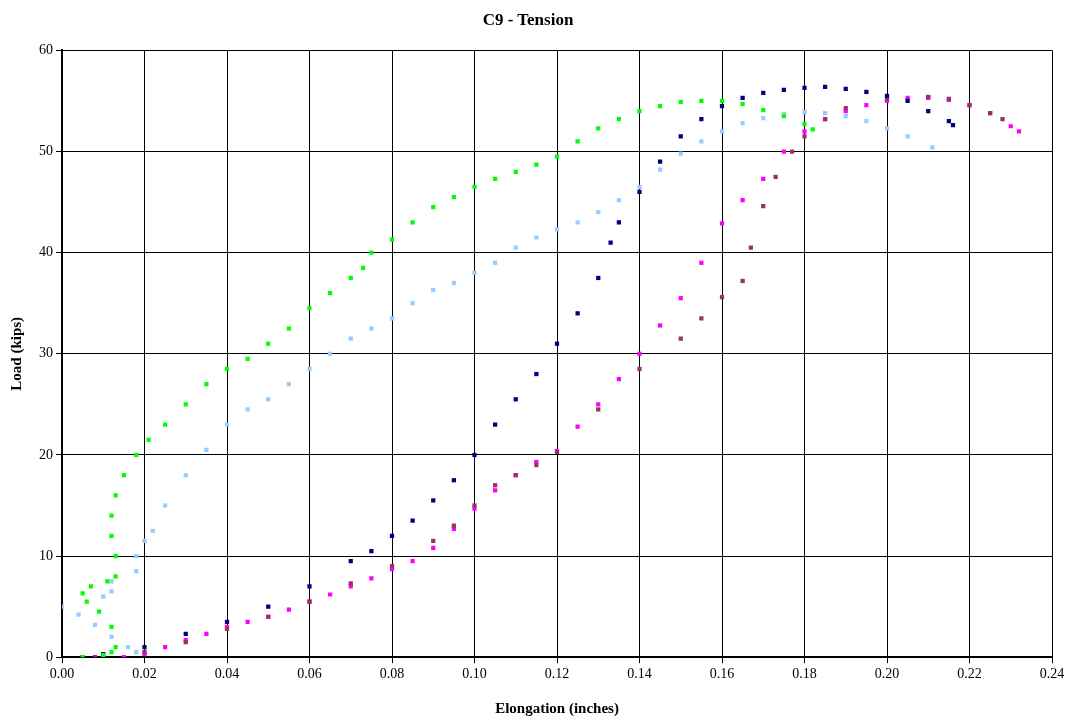 The width and height of the screenshot is (1082, 728). What do you see at coordinates (392, 674) in the screenshot?
I see `x-tick-label: 0.08` at bounding box center [392, 674].